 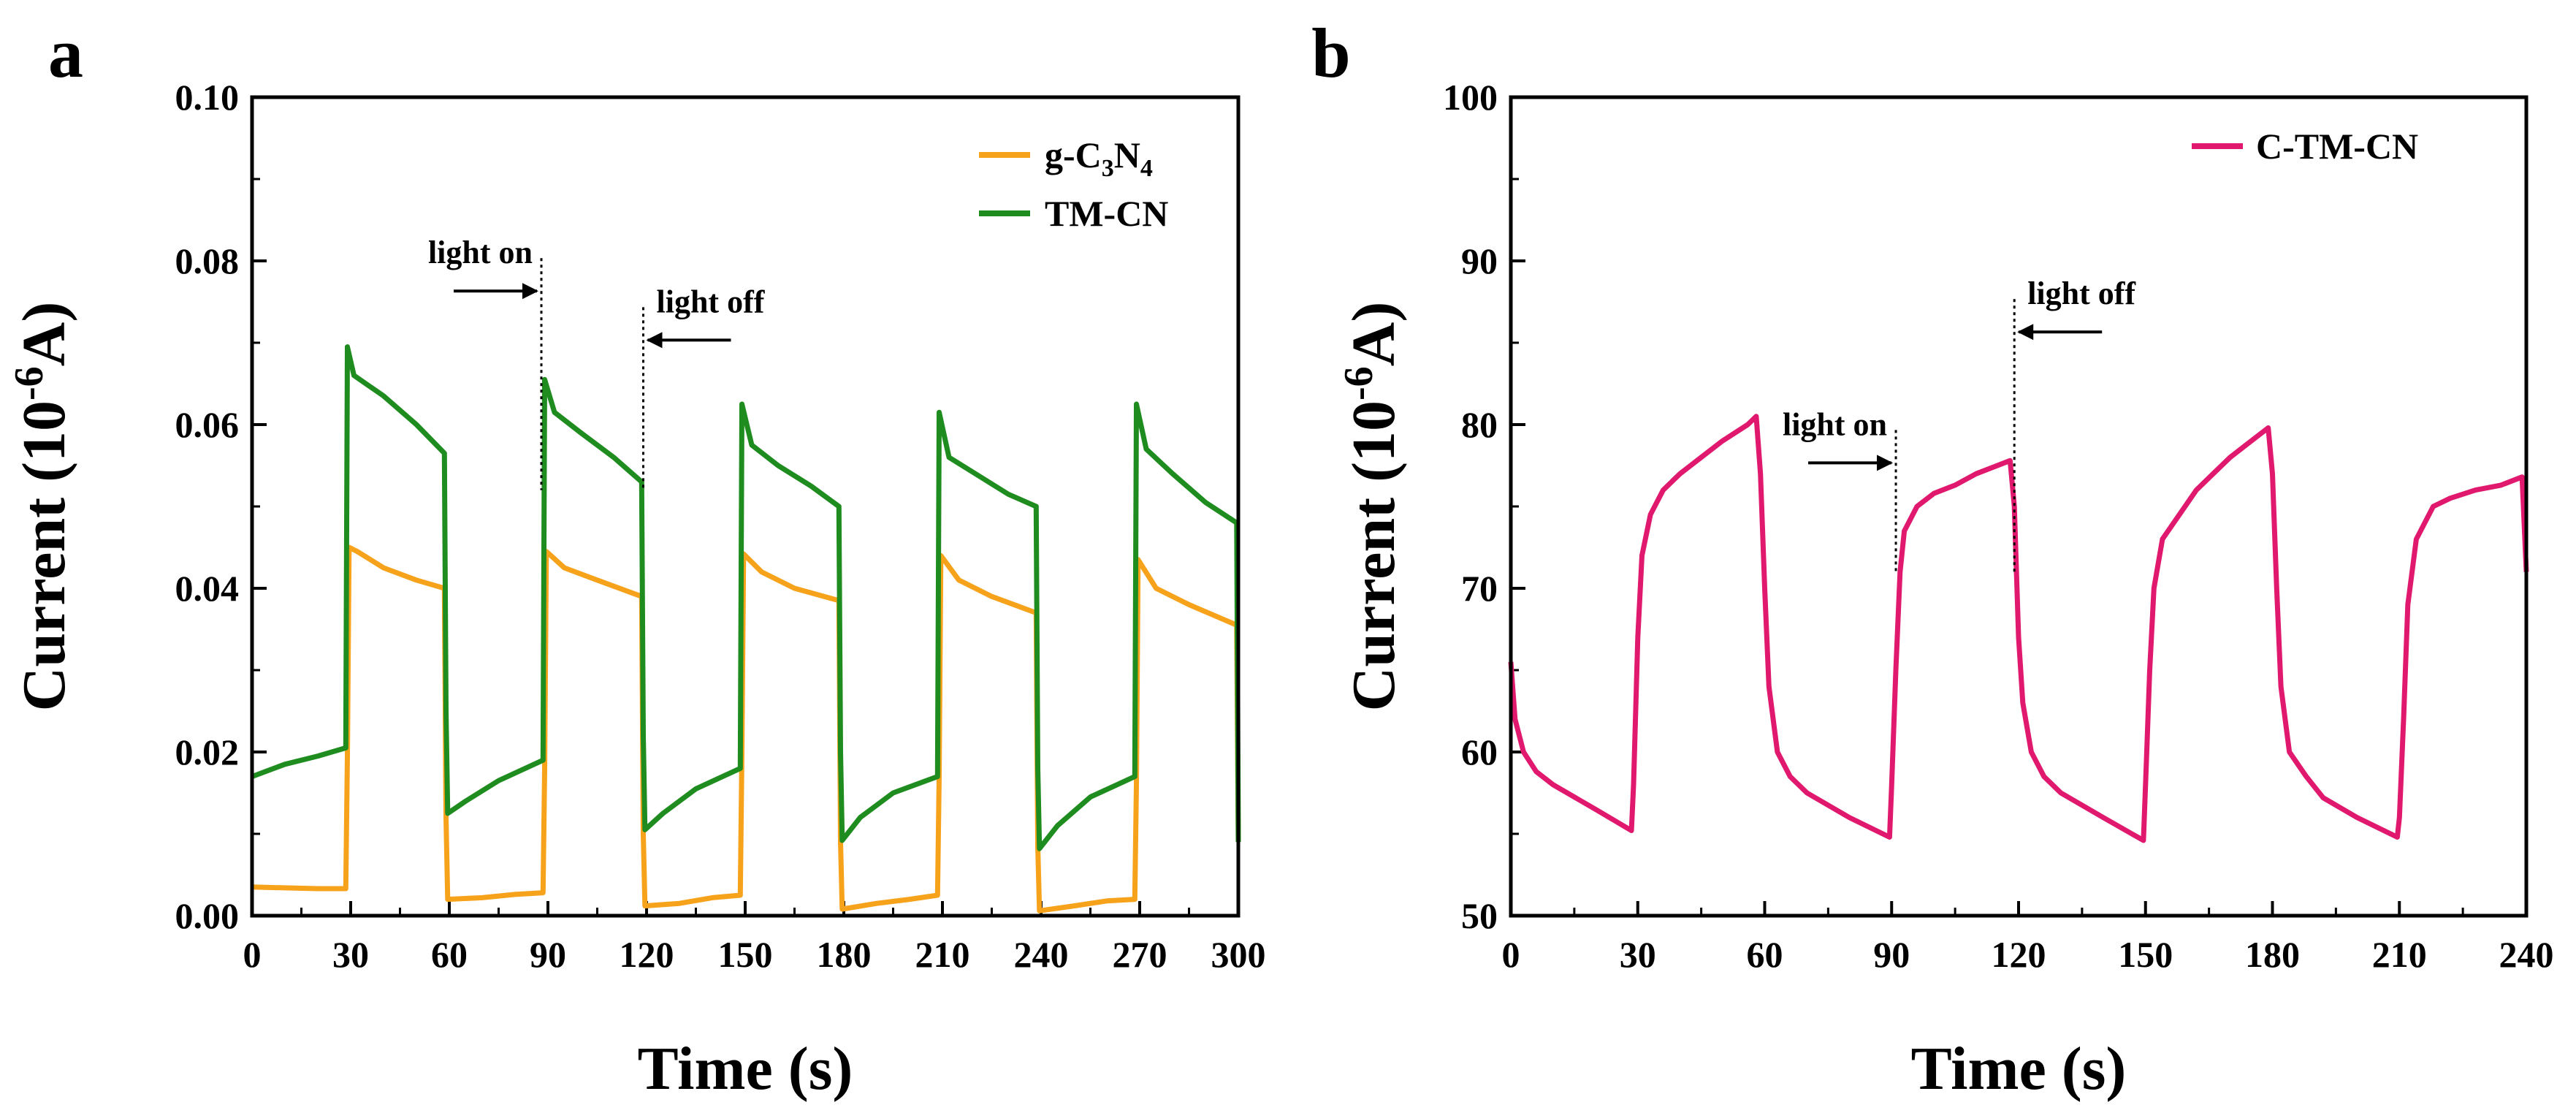 I want to click on y-tick-label: 0.02, so click(x=208, y=752).